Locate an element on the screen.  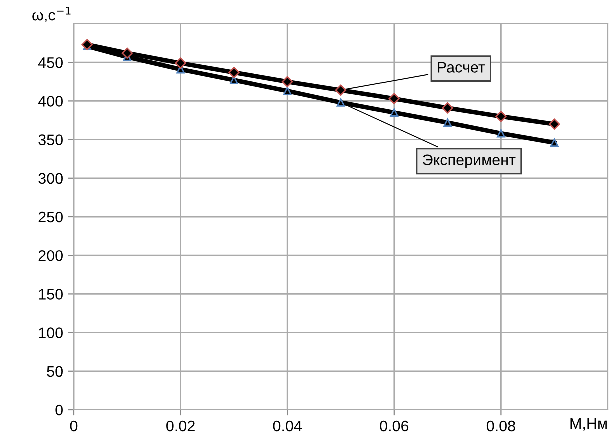
y-tick-label: 250 is located at coordinates (50, 217).